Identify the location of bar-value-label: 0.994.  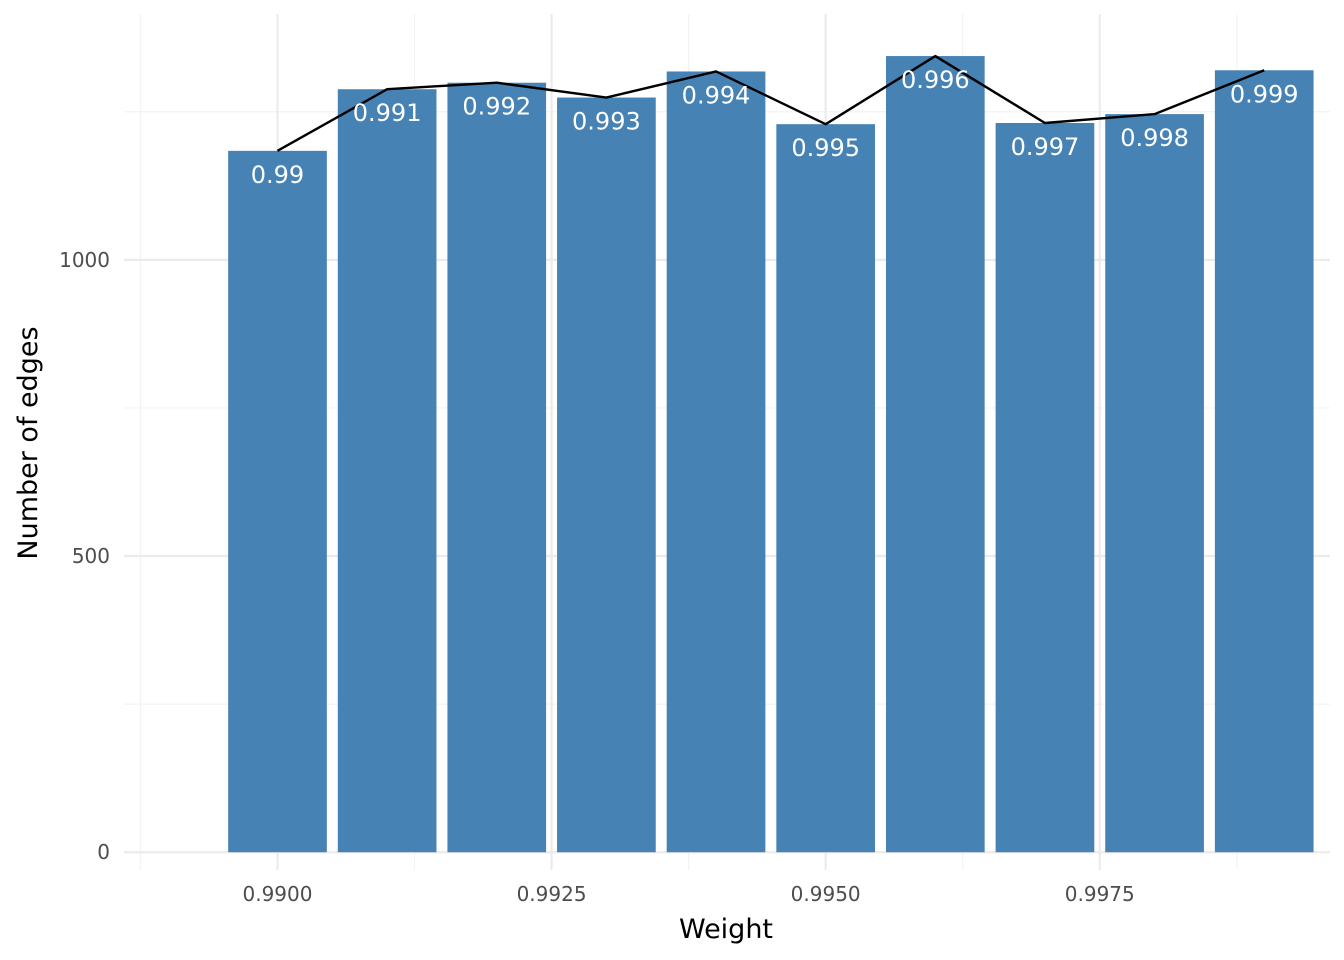
(716, 95).